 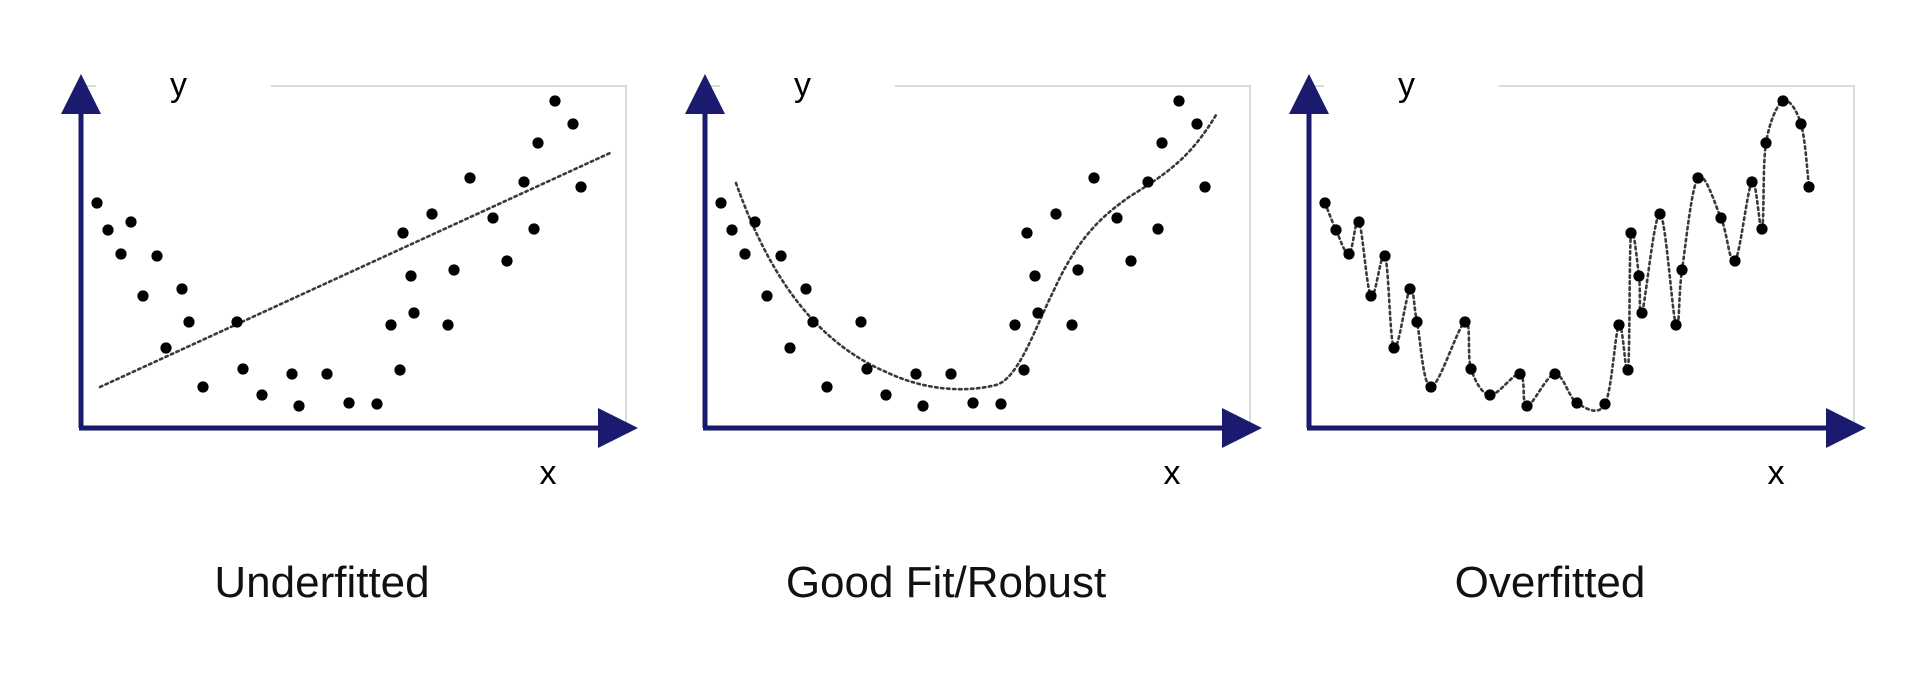 What do you see at coordinates (322, 582) in the screenshot?
I see `caption-underfitted: Underfitted` at bounding box center [322, 582].